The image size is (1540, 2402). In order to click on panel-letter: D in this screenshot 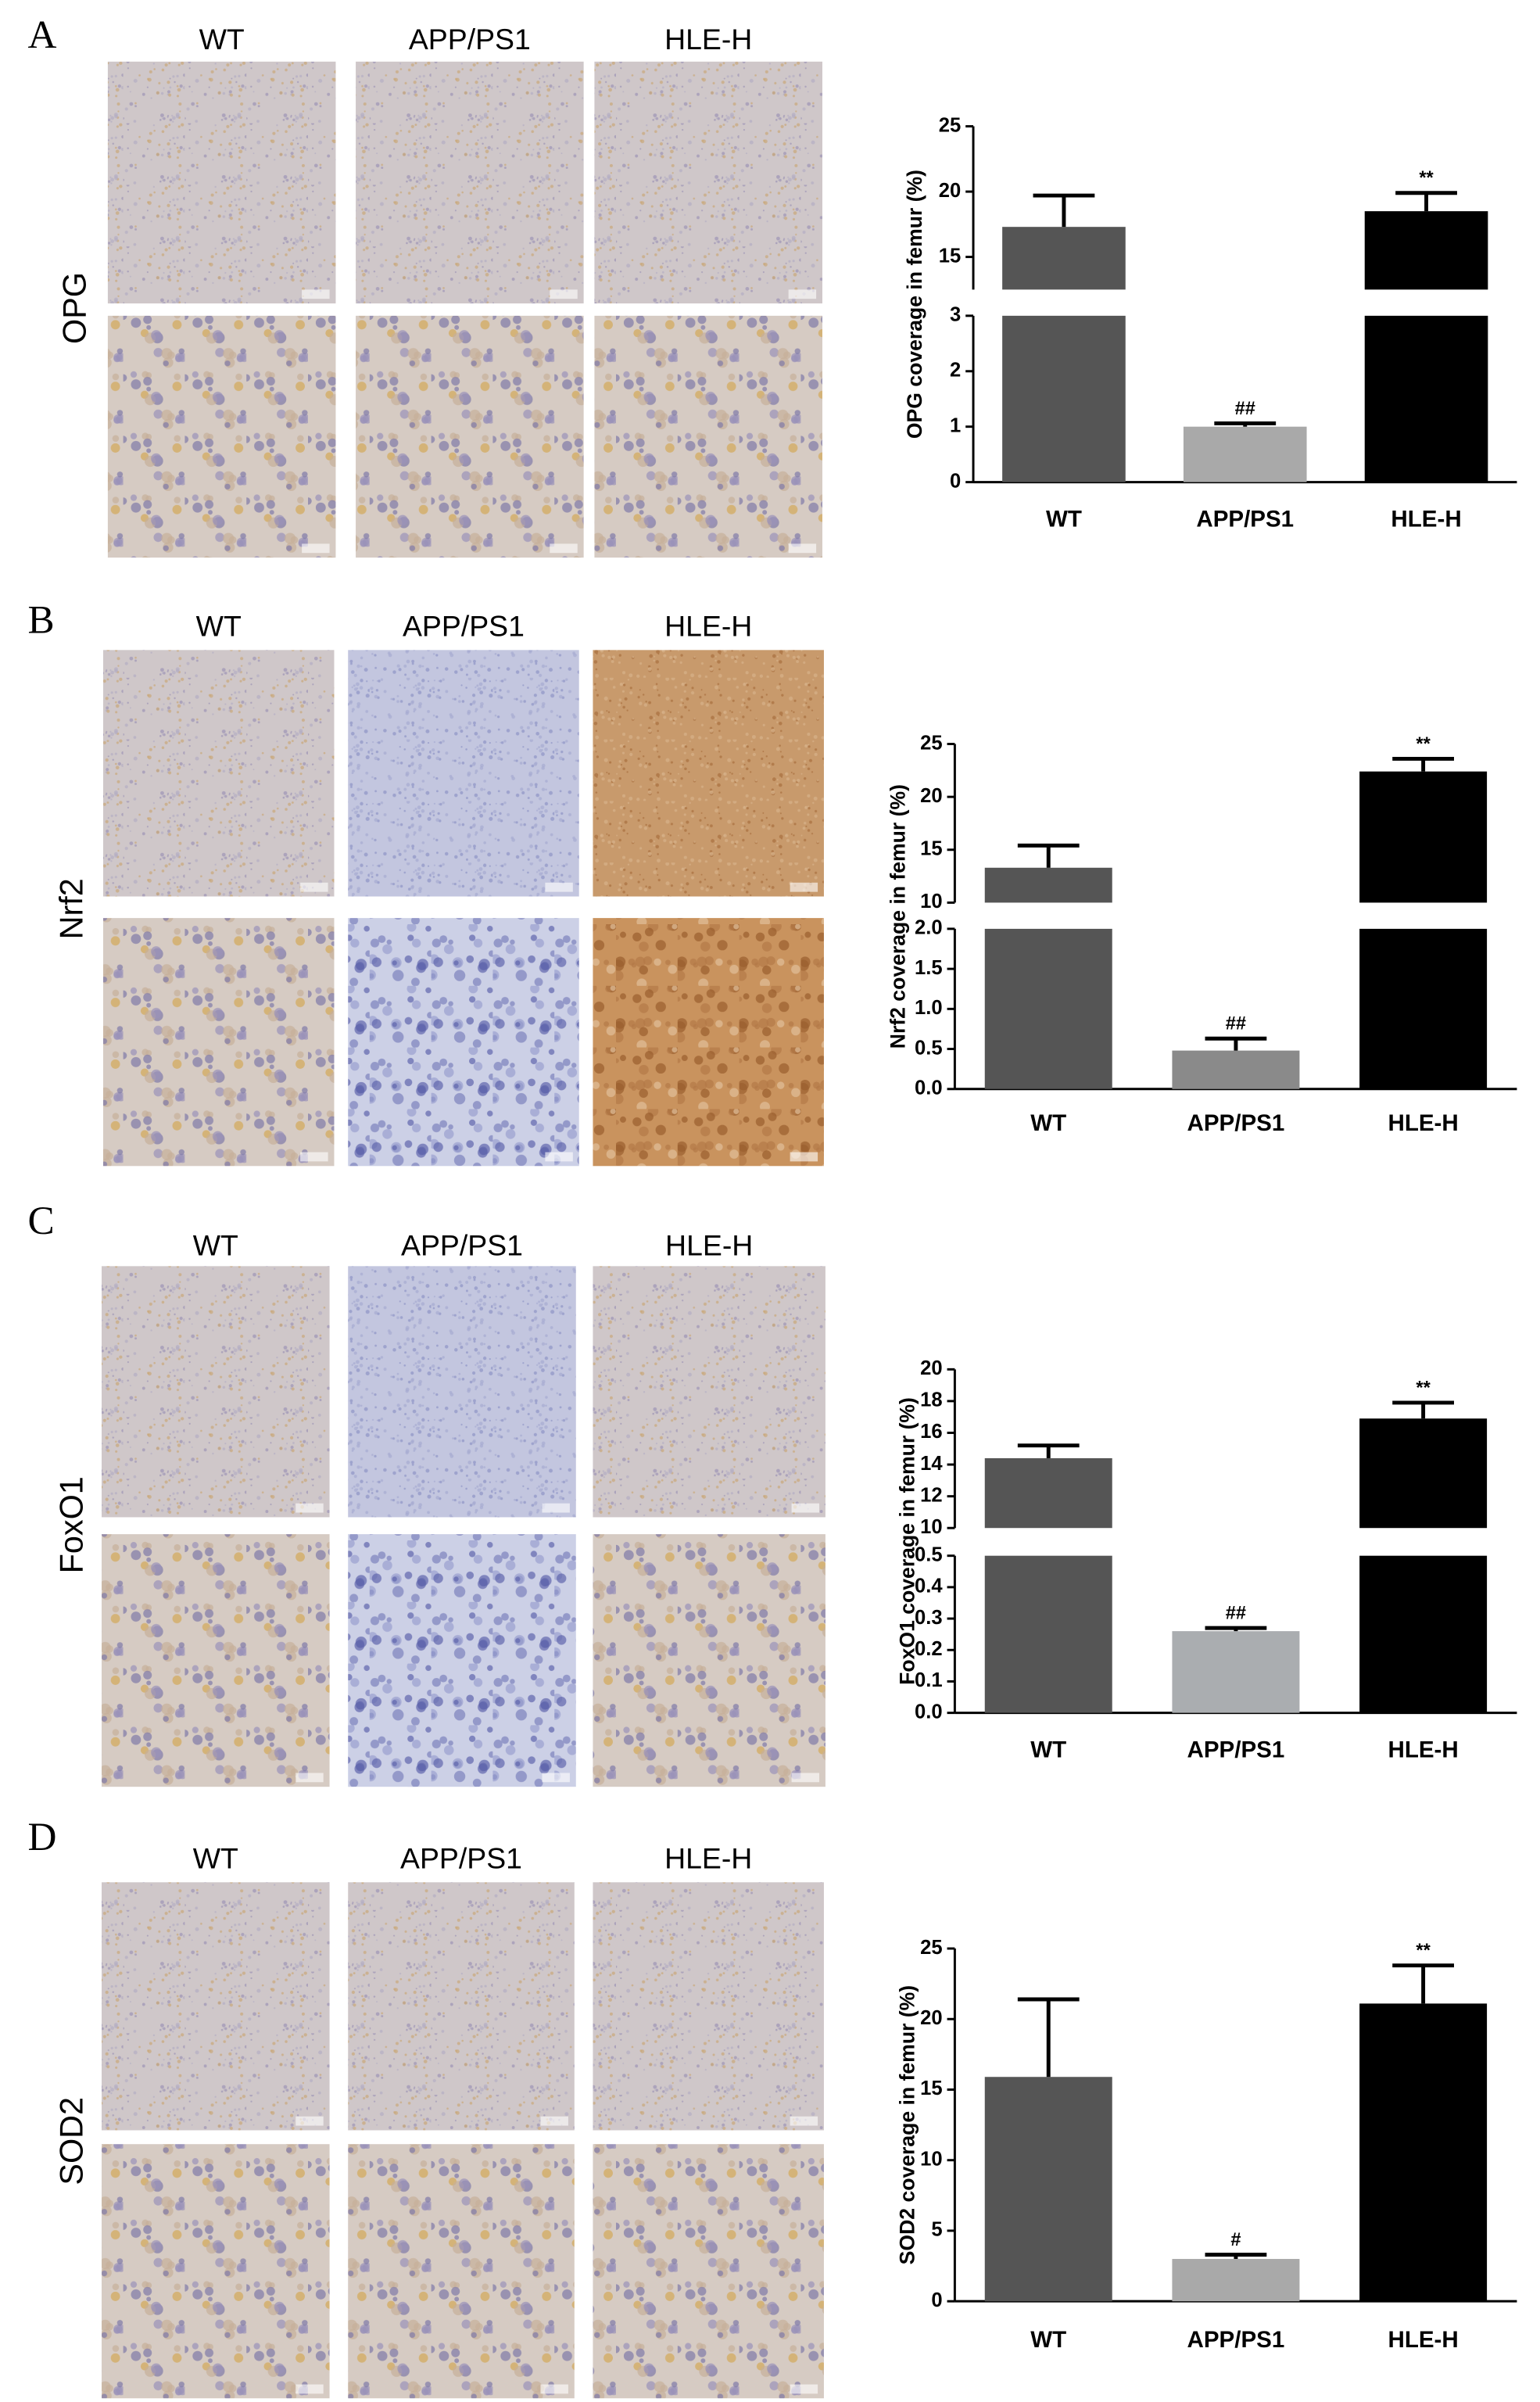, I will do `click(41, 1837)`.